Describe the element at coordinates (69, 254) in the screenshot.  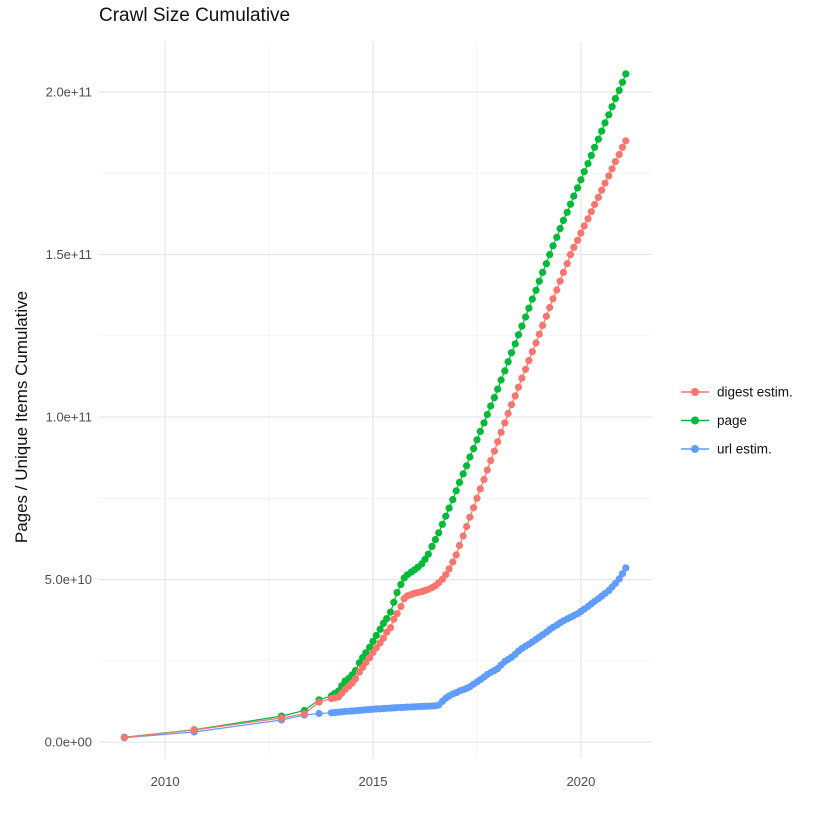
I see `y-tick-label: 1.5e+11` at that location.